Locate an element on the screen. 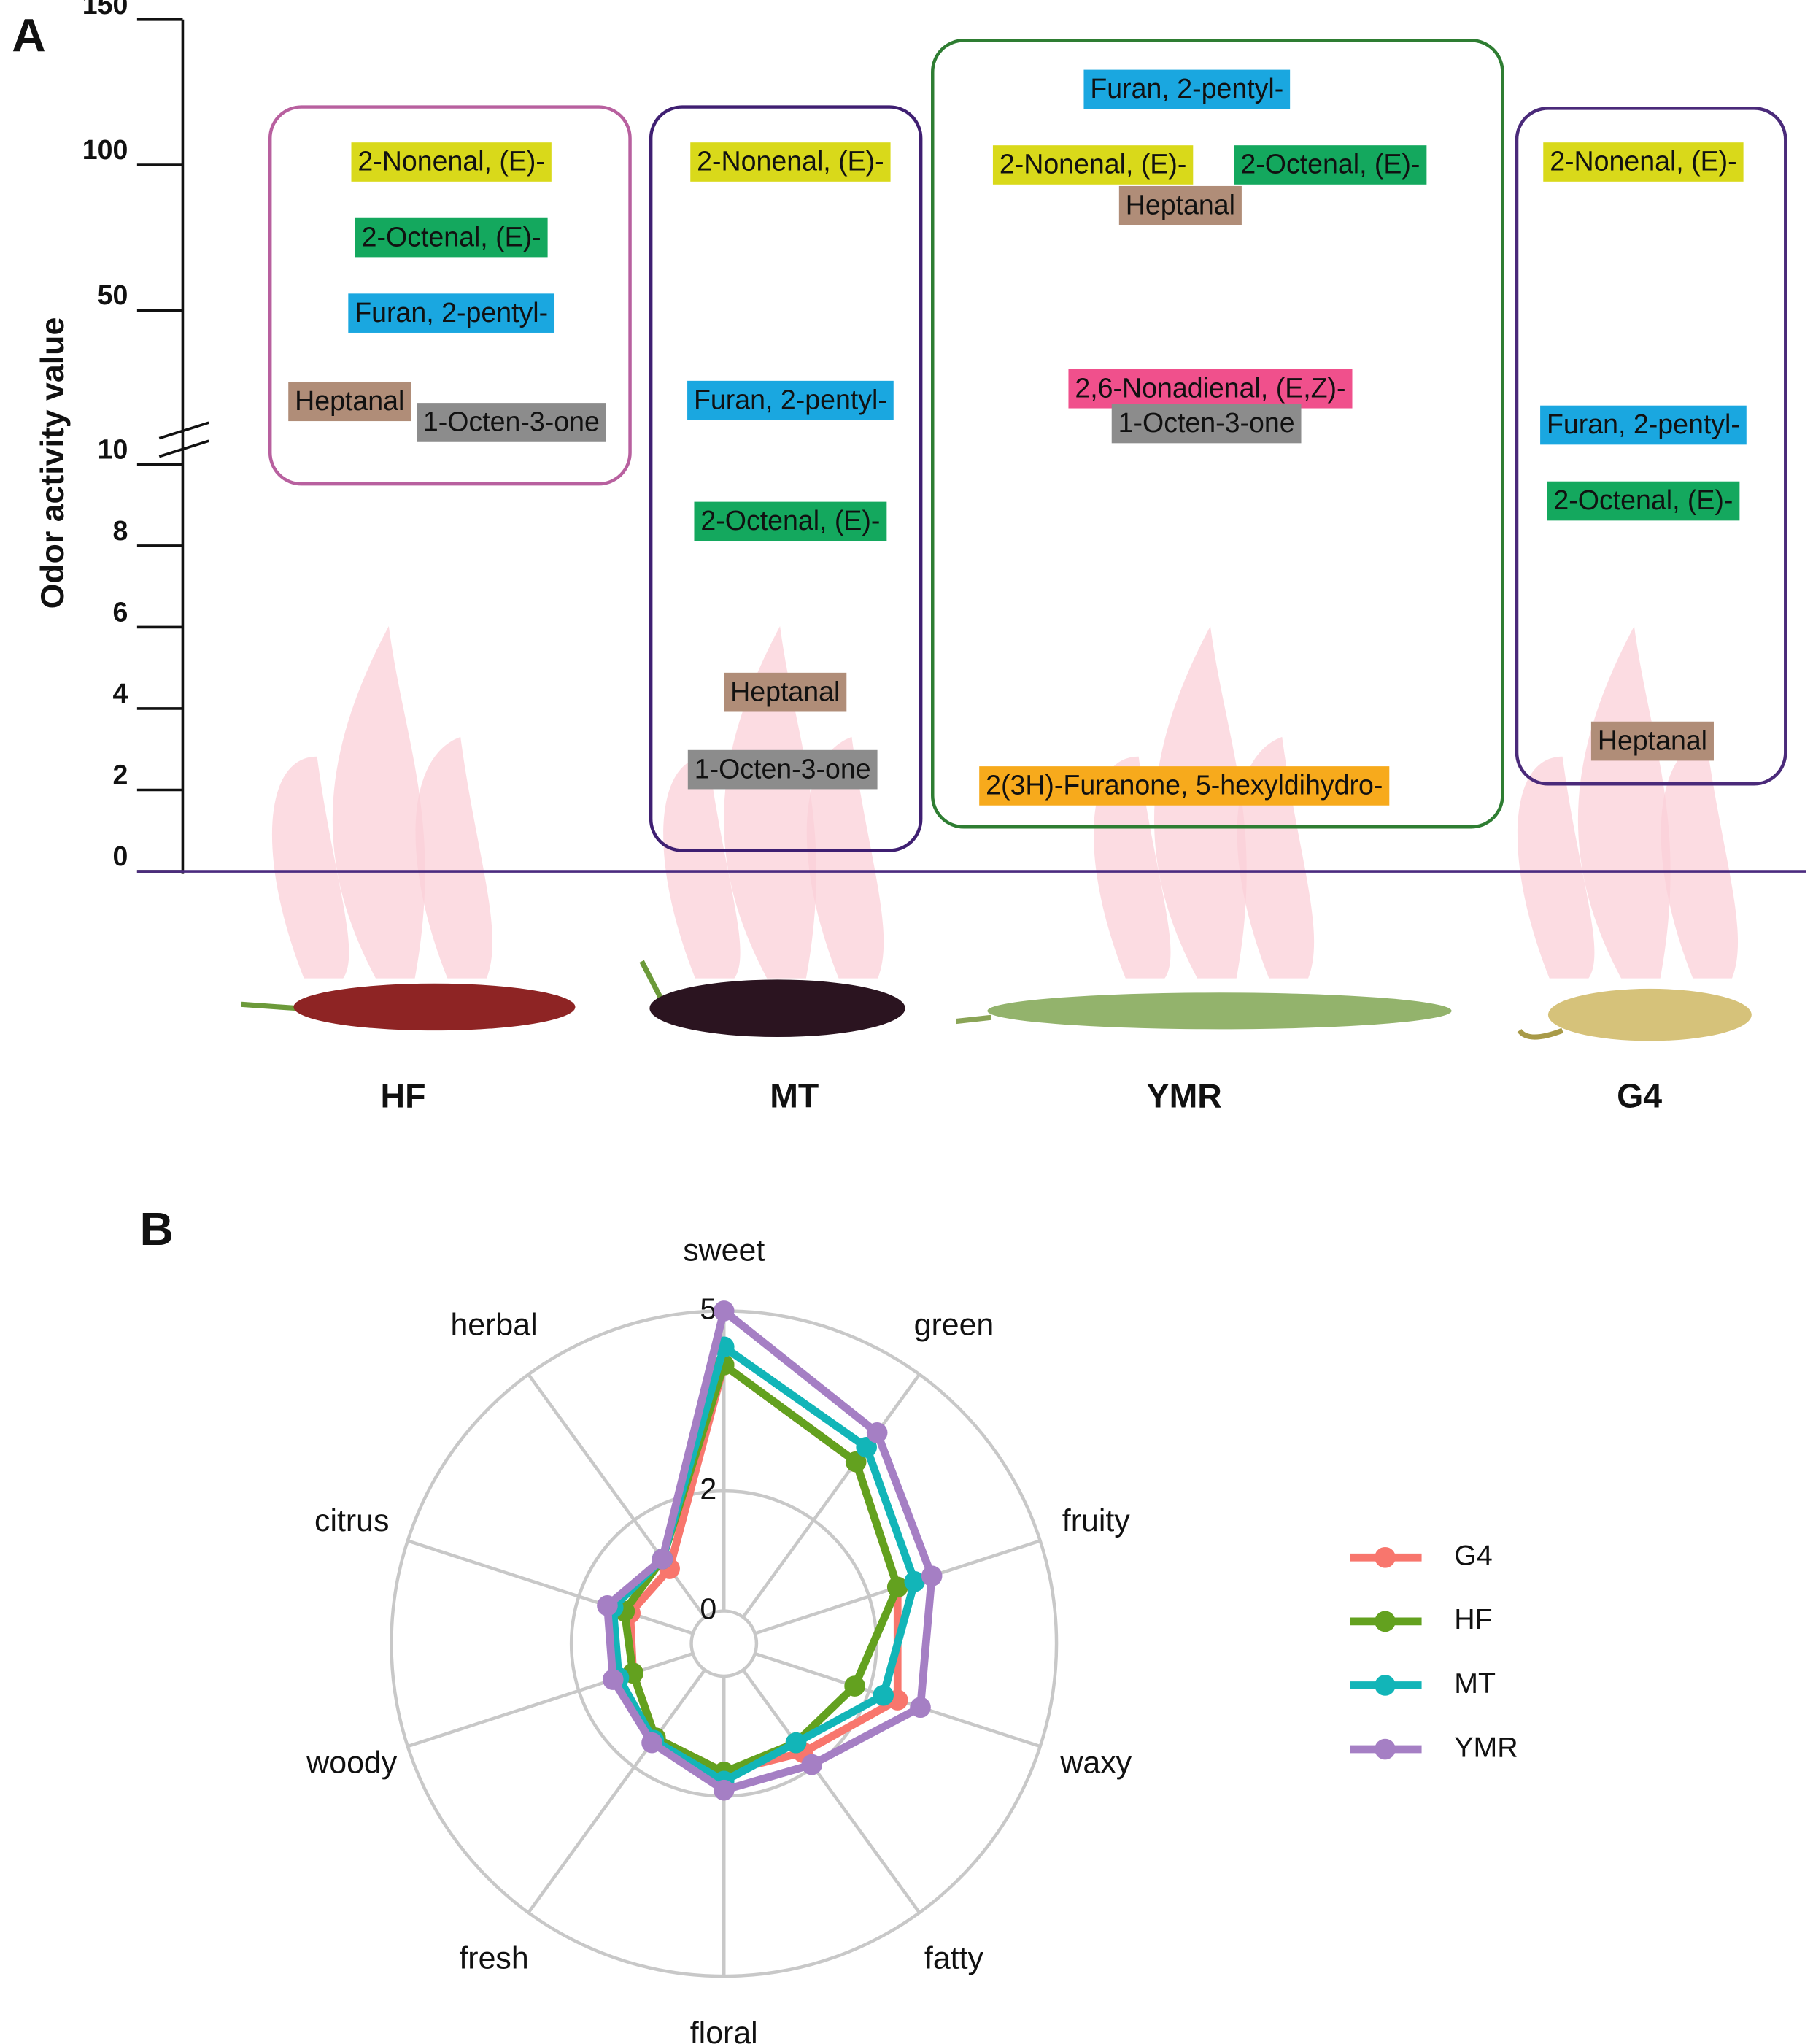 The image size is (1813, 2044). fruit-g4 is located at coordinates (1649, 1014).